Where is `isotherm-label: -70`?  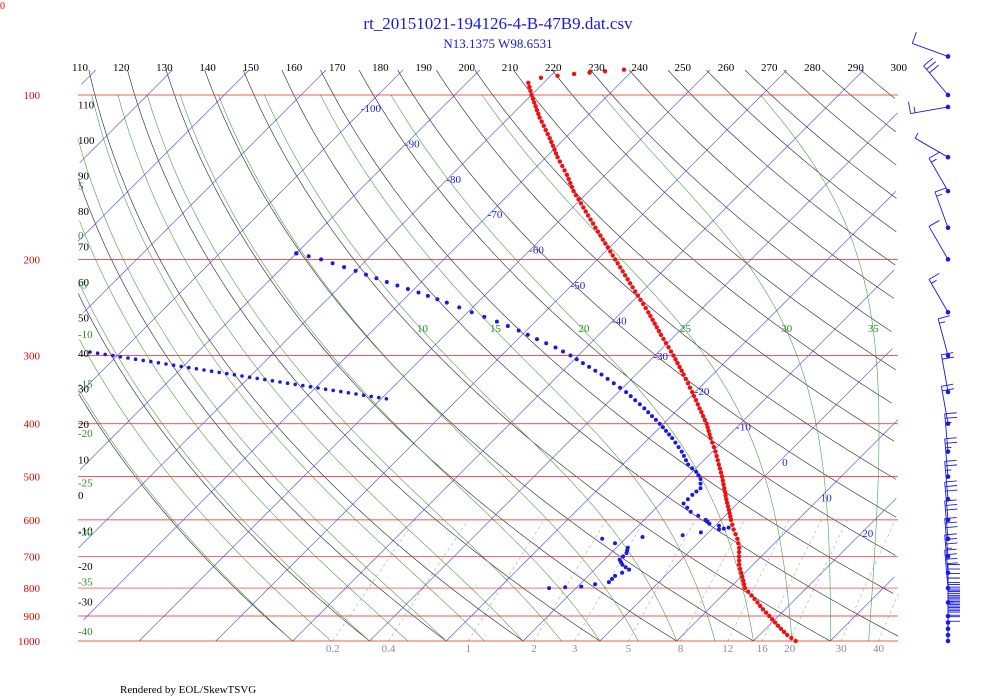 isotherm-label: -70 is located at coordinates (495, 215).